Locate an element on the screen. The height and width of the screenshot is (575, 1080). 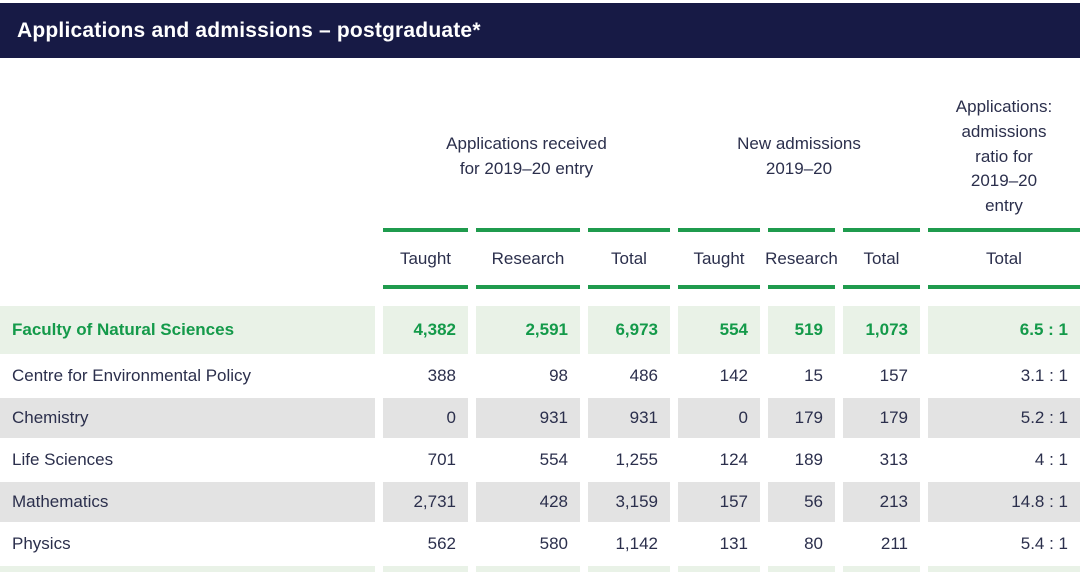
row-value: 15 is located at coordinates (801, 376).